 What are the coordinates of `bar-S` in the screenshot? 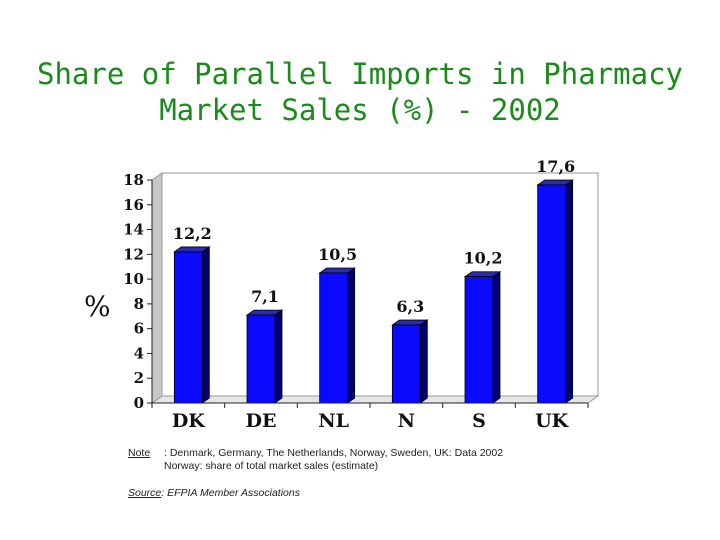 It's located at (482, 337).